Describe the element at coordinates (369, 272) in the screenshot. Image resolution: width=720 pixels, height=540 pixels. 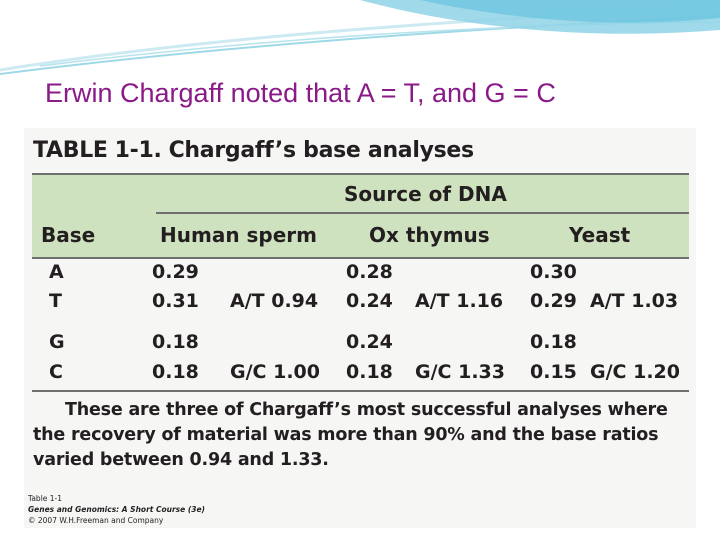
I see `table-cell: 0.28` at that location.